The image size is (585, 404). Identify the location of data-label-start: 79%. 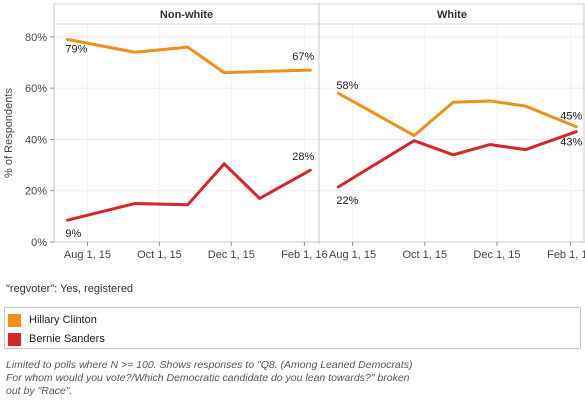
(76, 49).